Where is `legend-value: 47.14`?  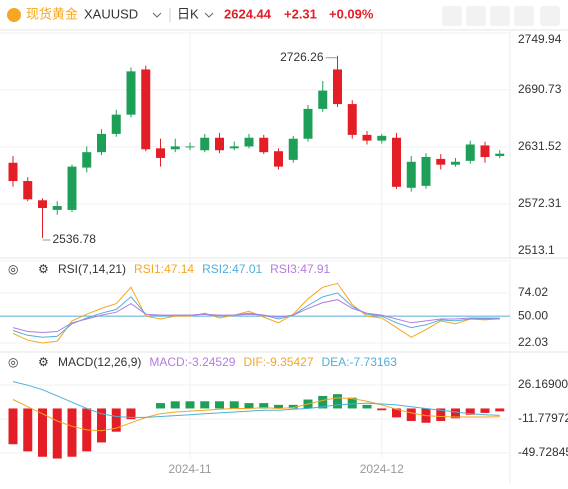
legend-value: 47.14 is located at coordinates (179, 269).